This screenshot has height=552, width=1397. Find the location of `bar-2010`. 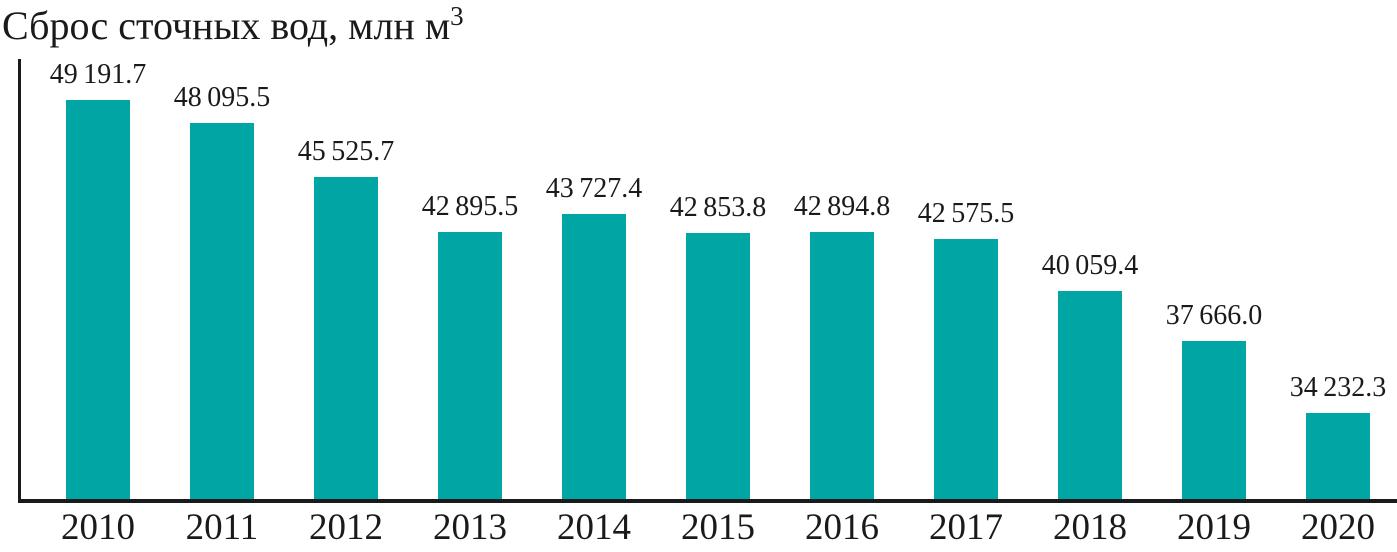

bar-2010 is located at coordinates (98, 300).